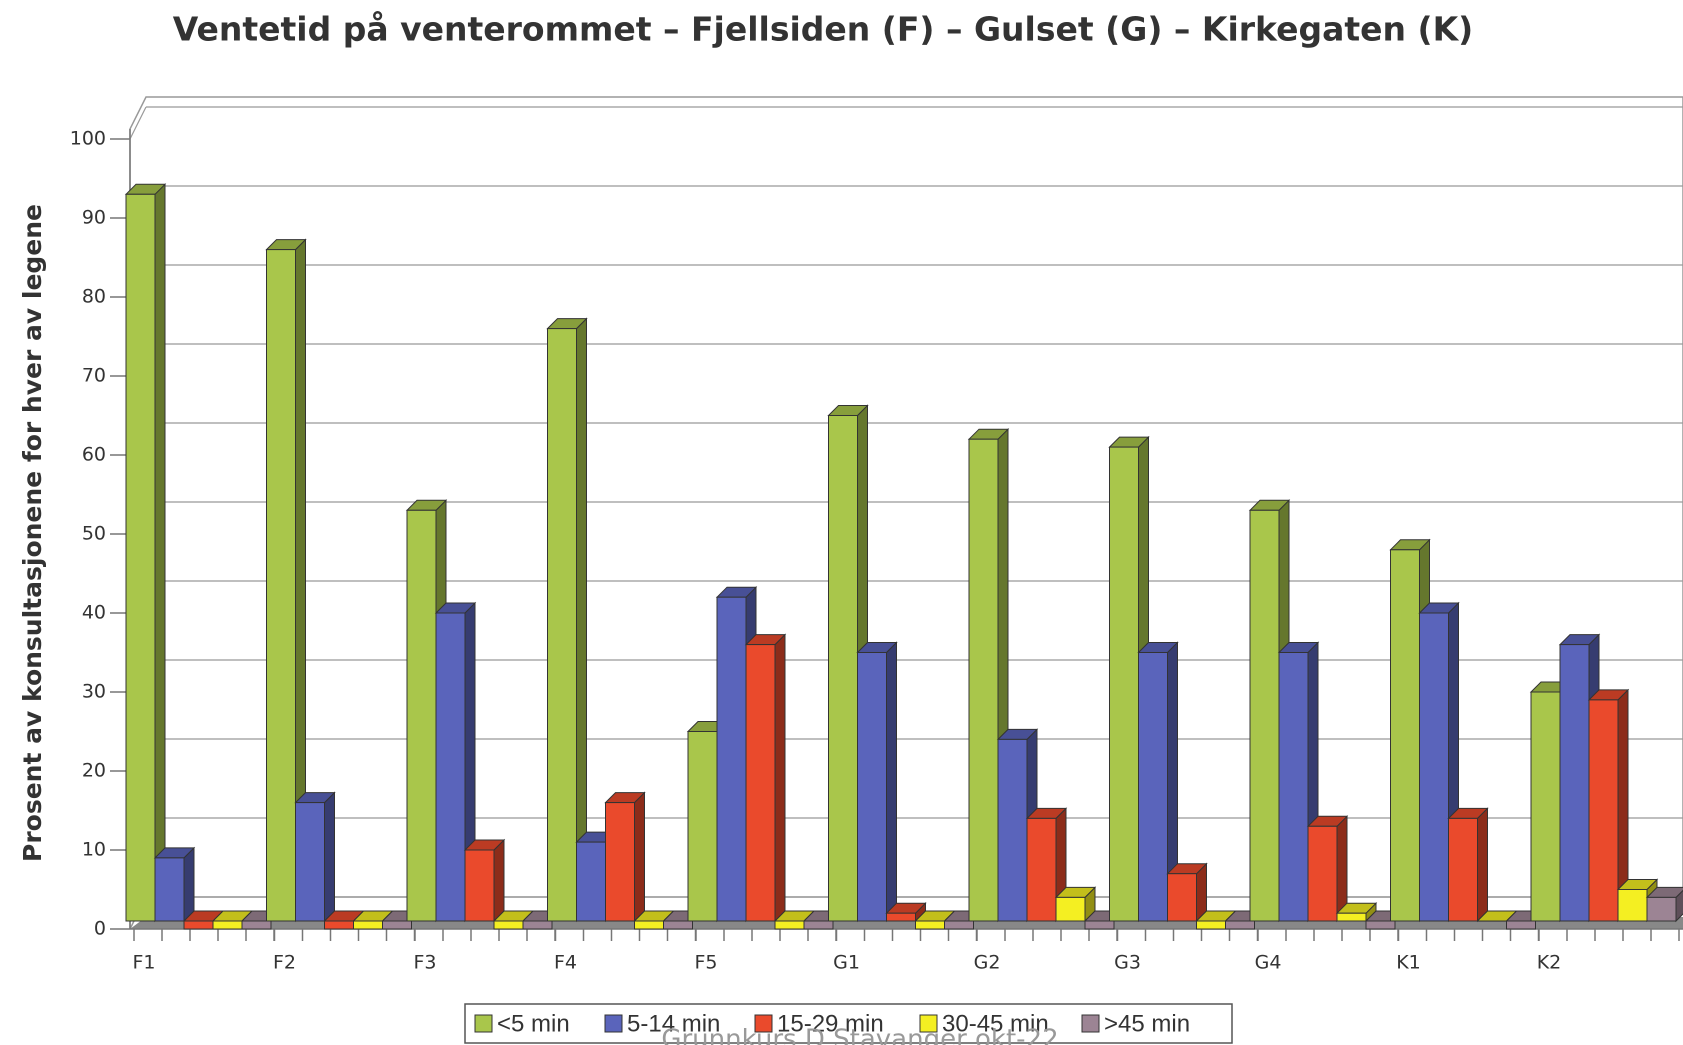 This screenshot has height=1045, width=1683. Describe the element at coordinates (94, 218) in the screenshot. I see `y-tick-label: 90` at that location.